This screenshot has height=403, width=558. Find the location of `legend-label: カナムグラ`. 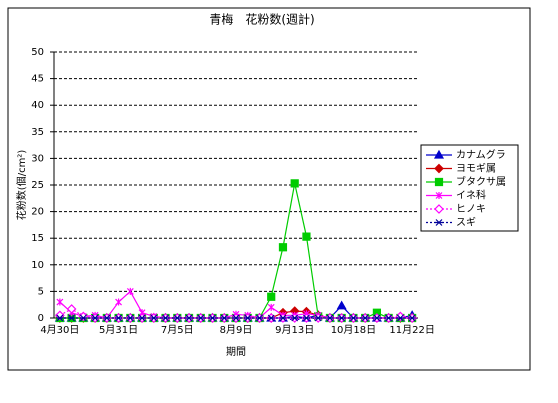

legend-label: カナムグラ is located at coordinates (481, 154).